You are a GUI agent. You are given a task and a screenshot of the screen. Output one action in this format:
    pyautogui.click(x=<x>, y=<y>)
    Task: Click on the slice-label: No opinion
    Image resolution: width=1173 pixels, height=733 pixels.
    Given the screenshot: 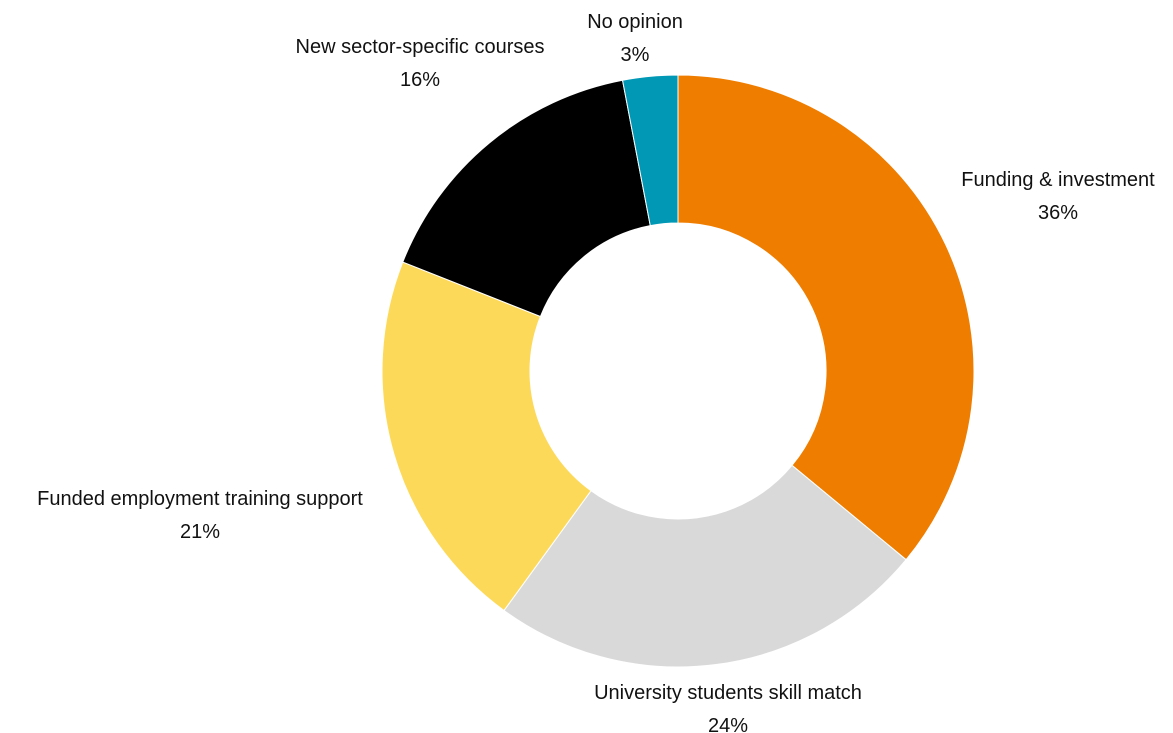 What is the action you would take?
    pyautogui.click(x=635, y=22)
    